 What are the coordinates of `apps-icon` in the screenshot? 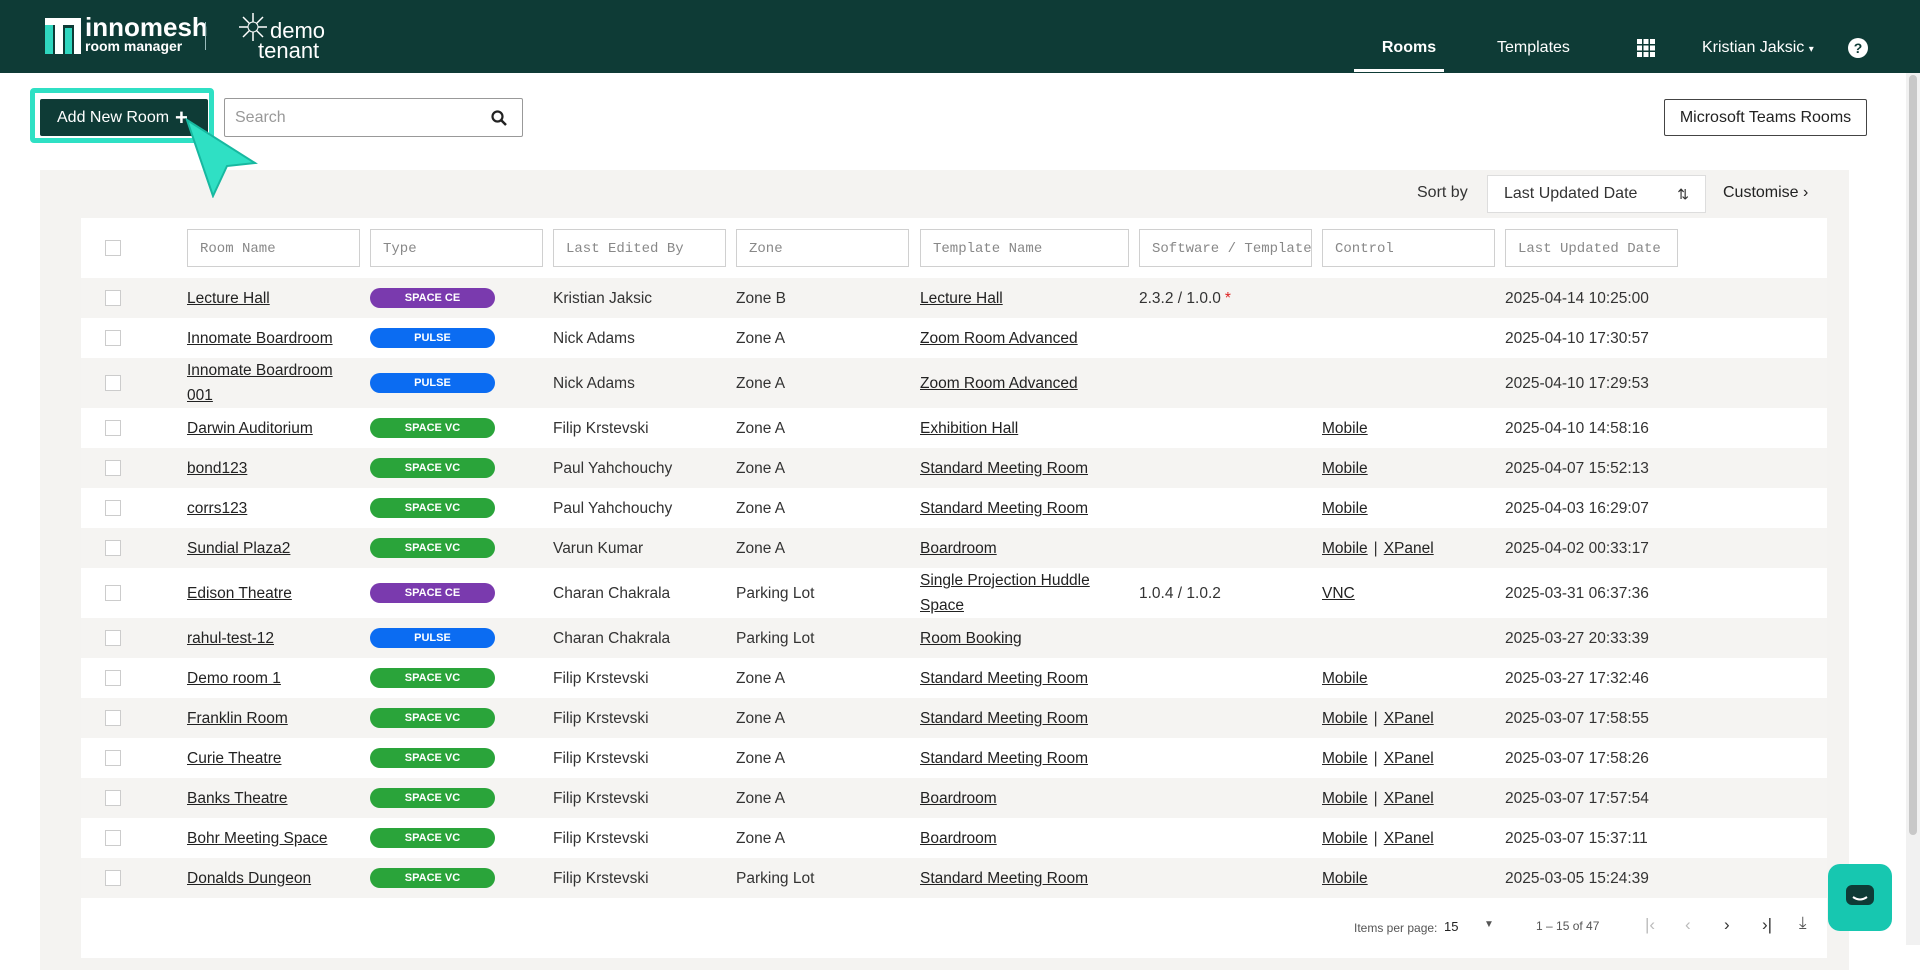 It's located at (1646, 48).